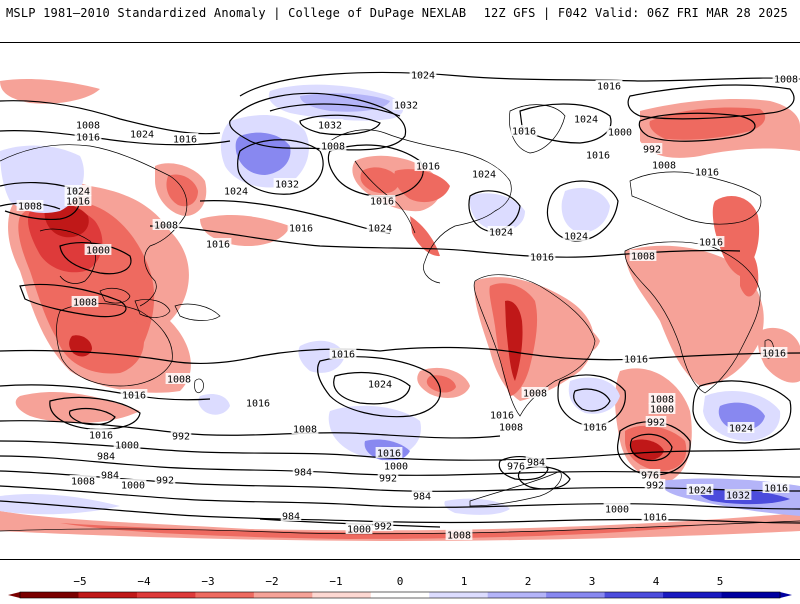 This screenshot has width=800, height=604. Describe the element at coordinates (656, 581) in the screenshot. I see `colorbar-tick-label: 4` at that location.